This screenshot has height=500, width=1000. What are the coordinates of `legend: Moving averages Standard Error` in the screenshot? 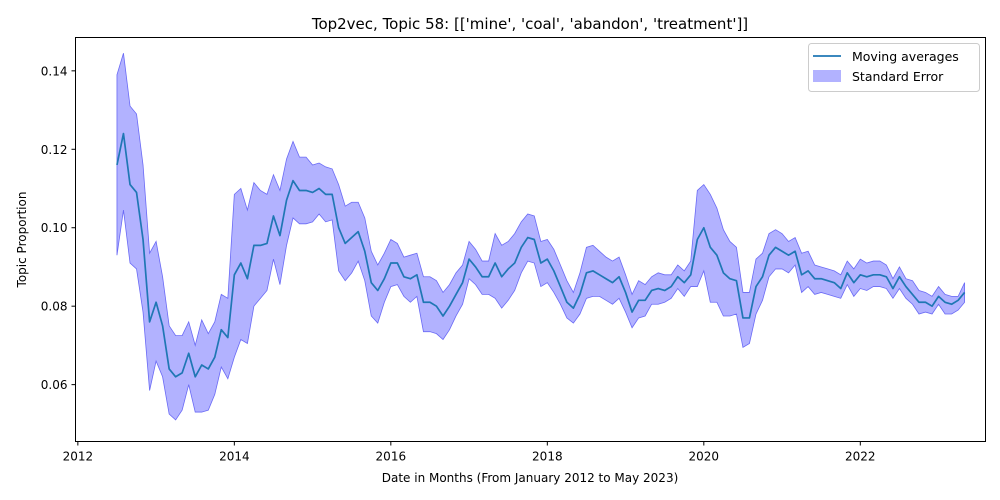 It's located at (894, 67).